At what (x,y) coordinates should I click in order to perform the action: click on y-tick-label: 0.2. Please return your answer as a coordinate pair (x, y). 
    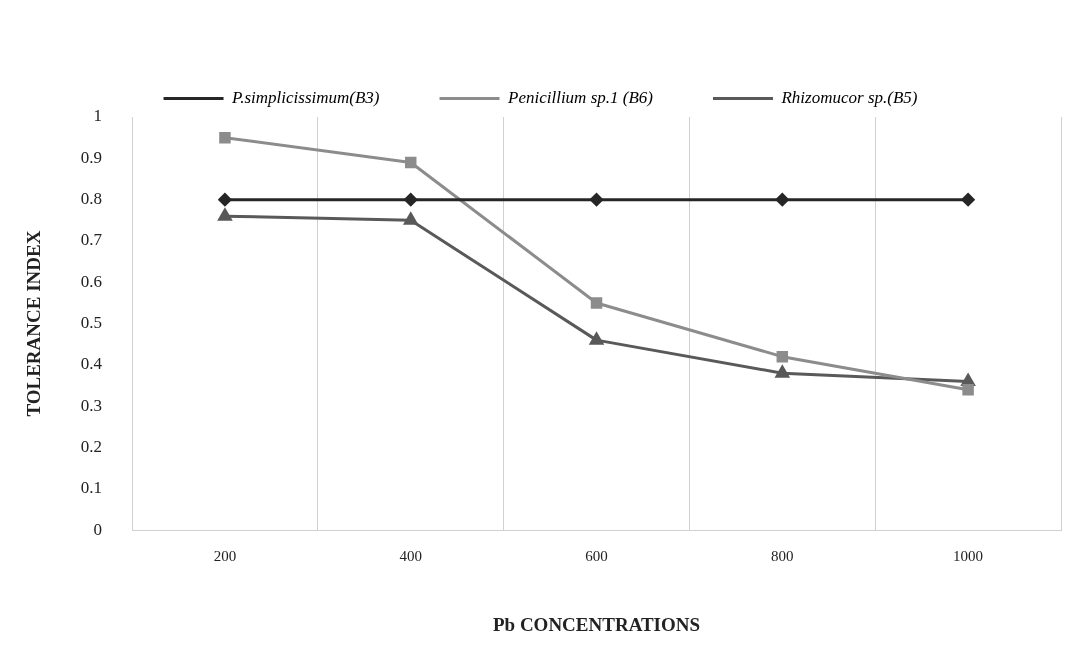
    Looking at the image, I should click on (91, 447).